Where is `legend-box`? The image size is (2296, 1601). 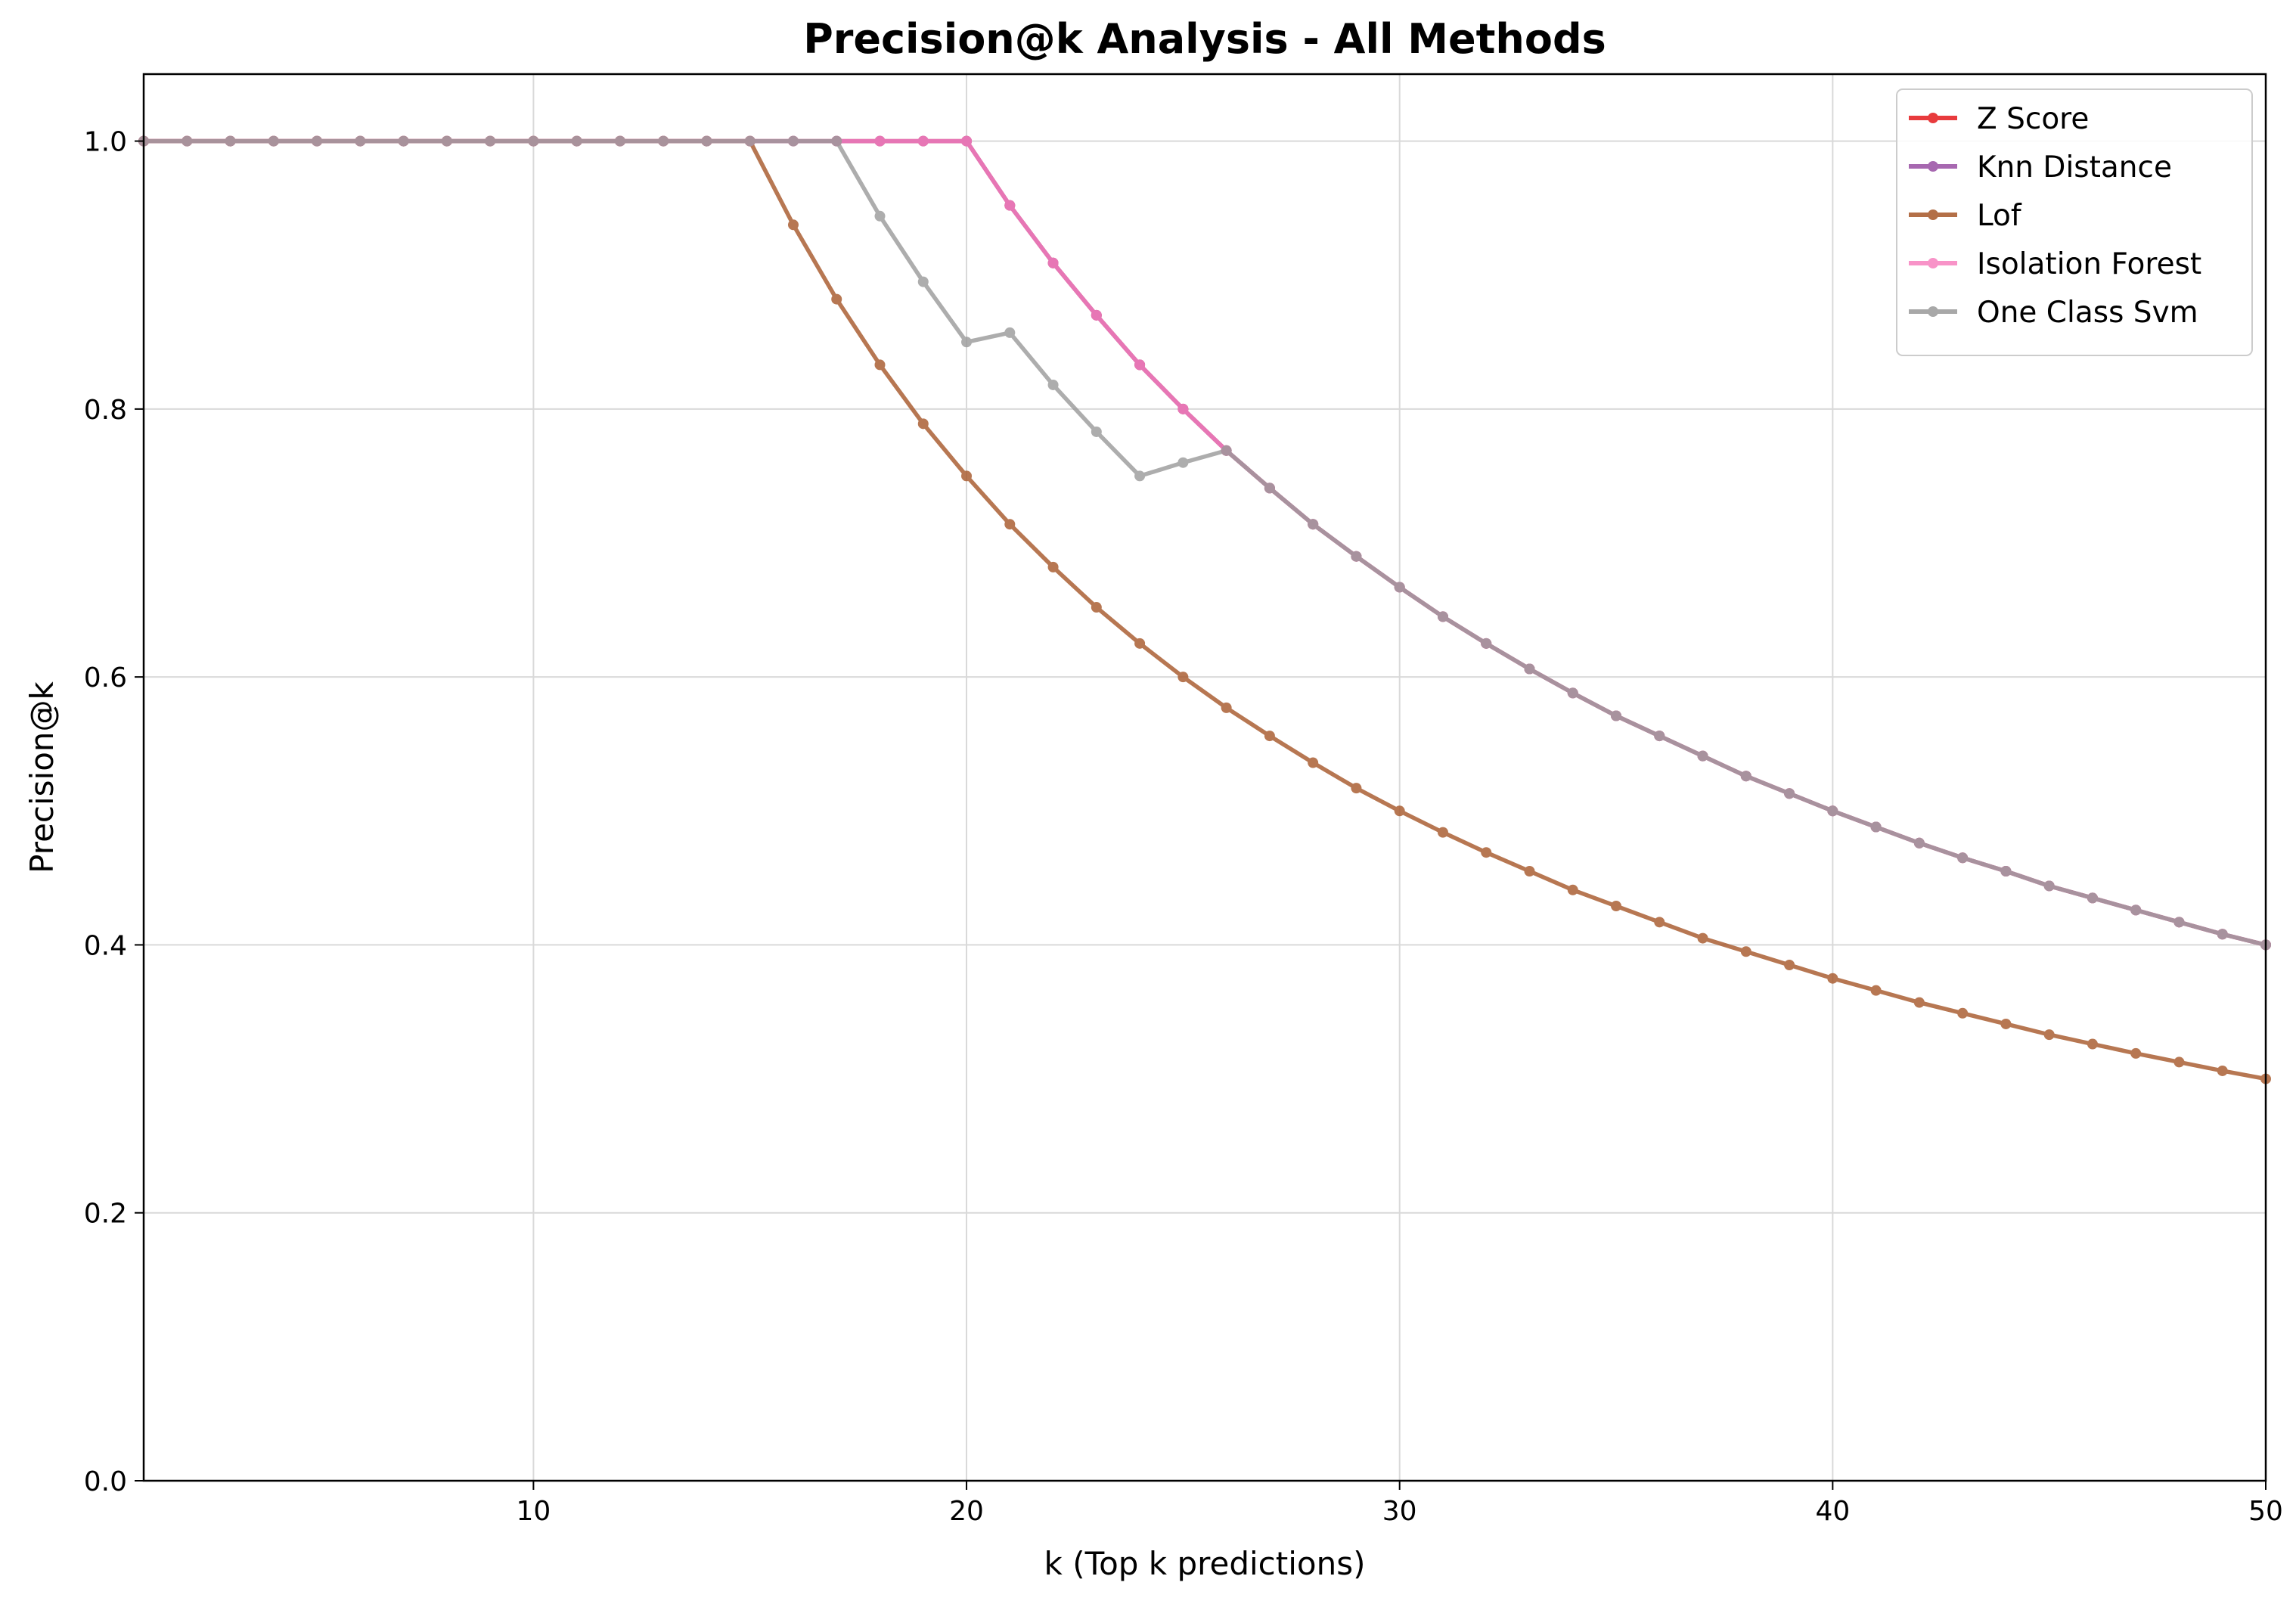
legend-box is located at coordinates (2074, 222).